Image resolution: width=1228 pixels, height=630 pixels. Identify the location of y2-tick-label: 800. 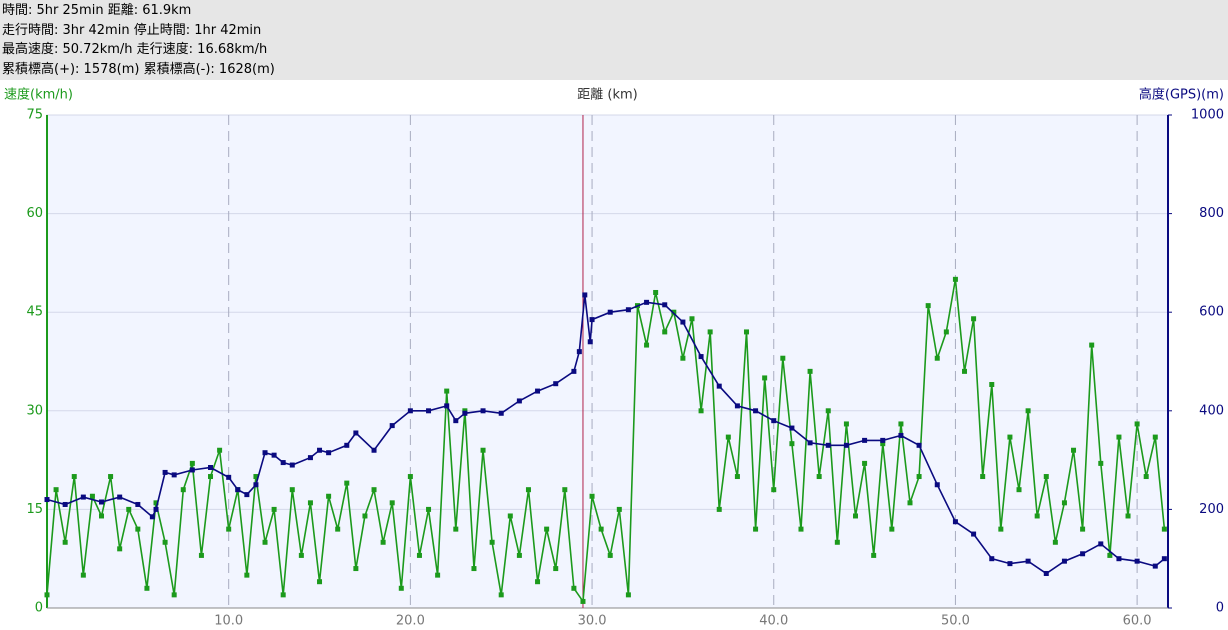
(1211, 213).